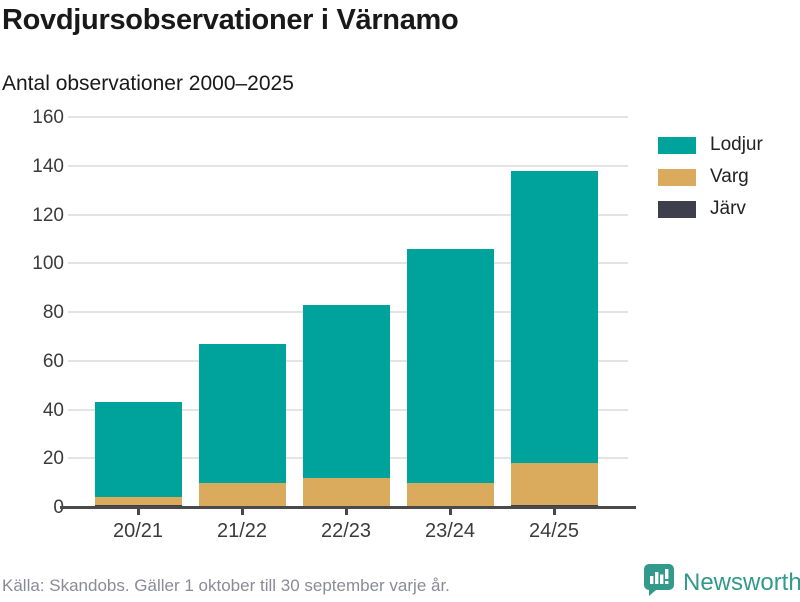 The image size is (800, 602). What do you see at coordinates (53, 312) in the screenshot?
I see `y-axis-tick-label: 80` at bounding box center [53, 312].